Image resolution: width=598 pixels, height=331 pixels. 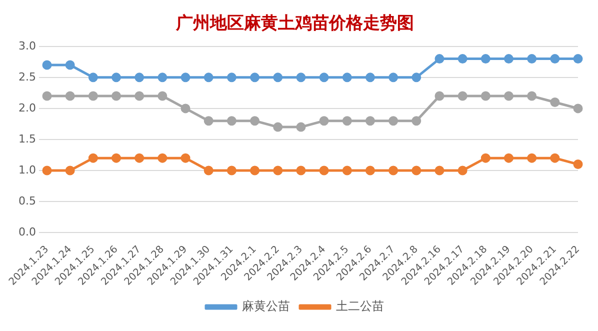 What do you see at coordinates (266, 306) in the screenshot?
I see `legend-label: 麻黄公苗` at bounding box center [266, 306].